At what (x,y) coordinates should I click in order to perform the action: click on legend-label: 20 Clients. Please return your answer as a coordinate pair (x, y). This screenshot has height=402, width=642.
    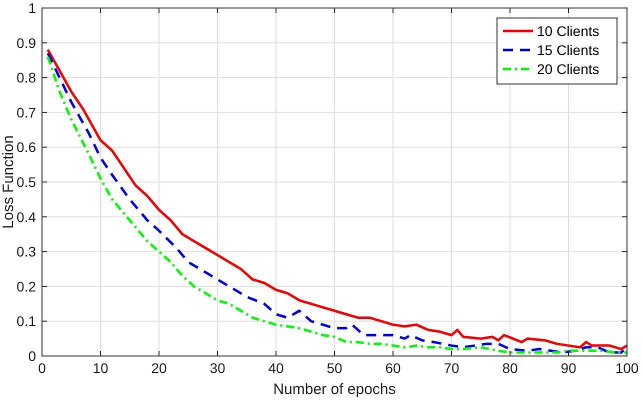
    Looking at the image, I should click on (568, 69).